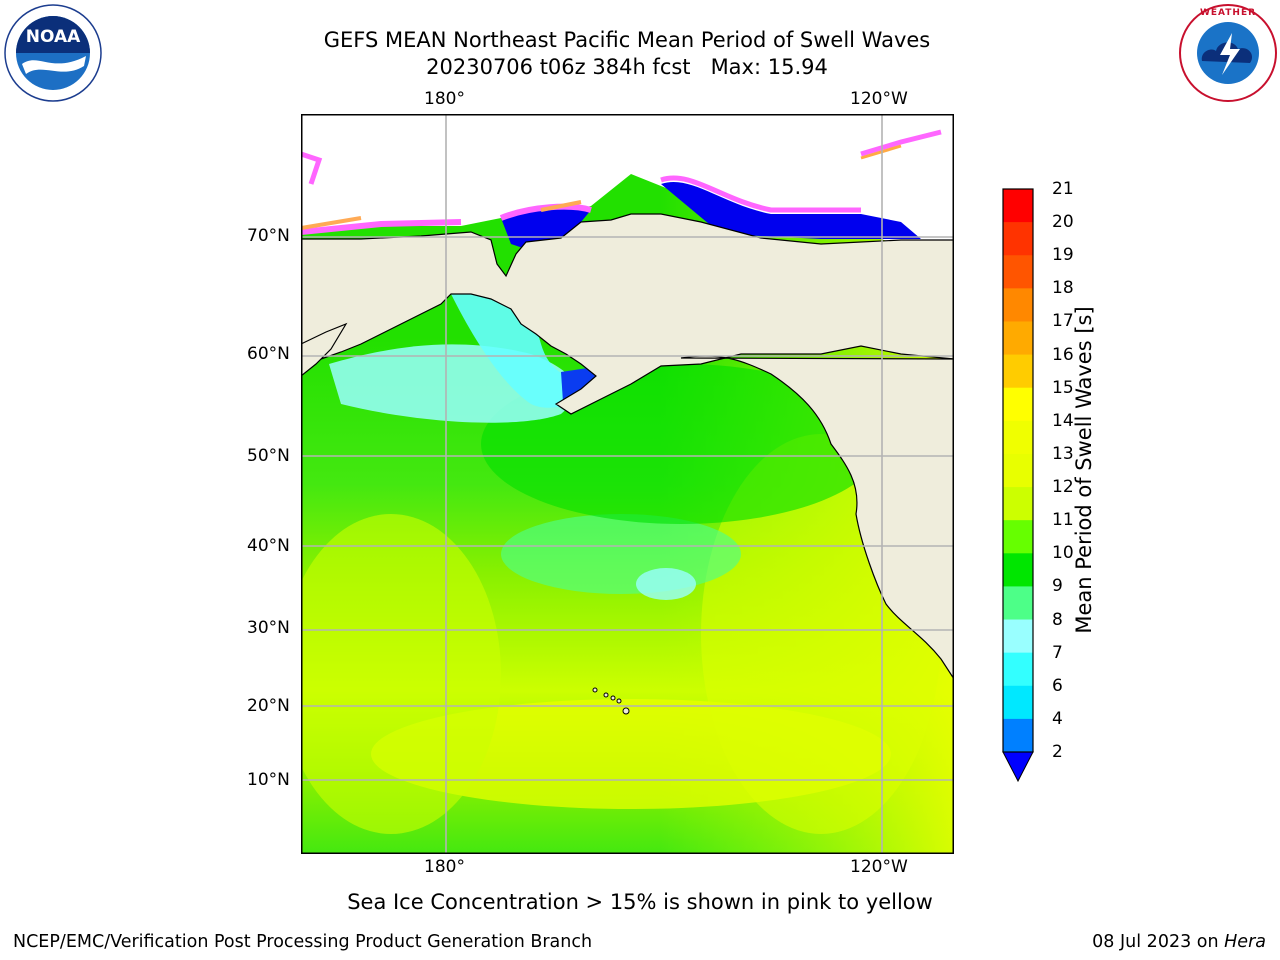  I want to click on map-subtitle: 20230706 t06z 384h fcst Max: 15.94, so click(627, 67).